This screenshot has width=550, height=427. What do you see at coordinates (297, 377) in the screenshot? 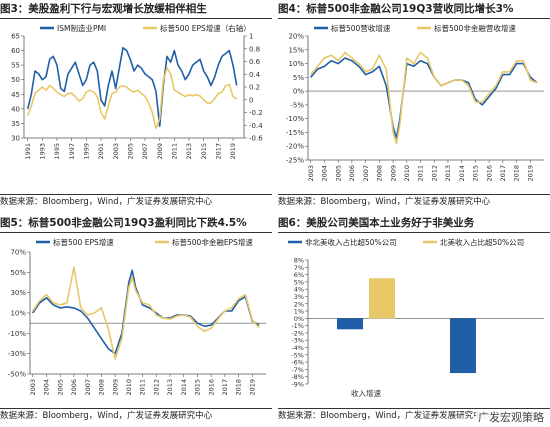
I see `y-tick-label: -8%` at bounding box center [297, 377].